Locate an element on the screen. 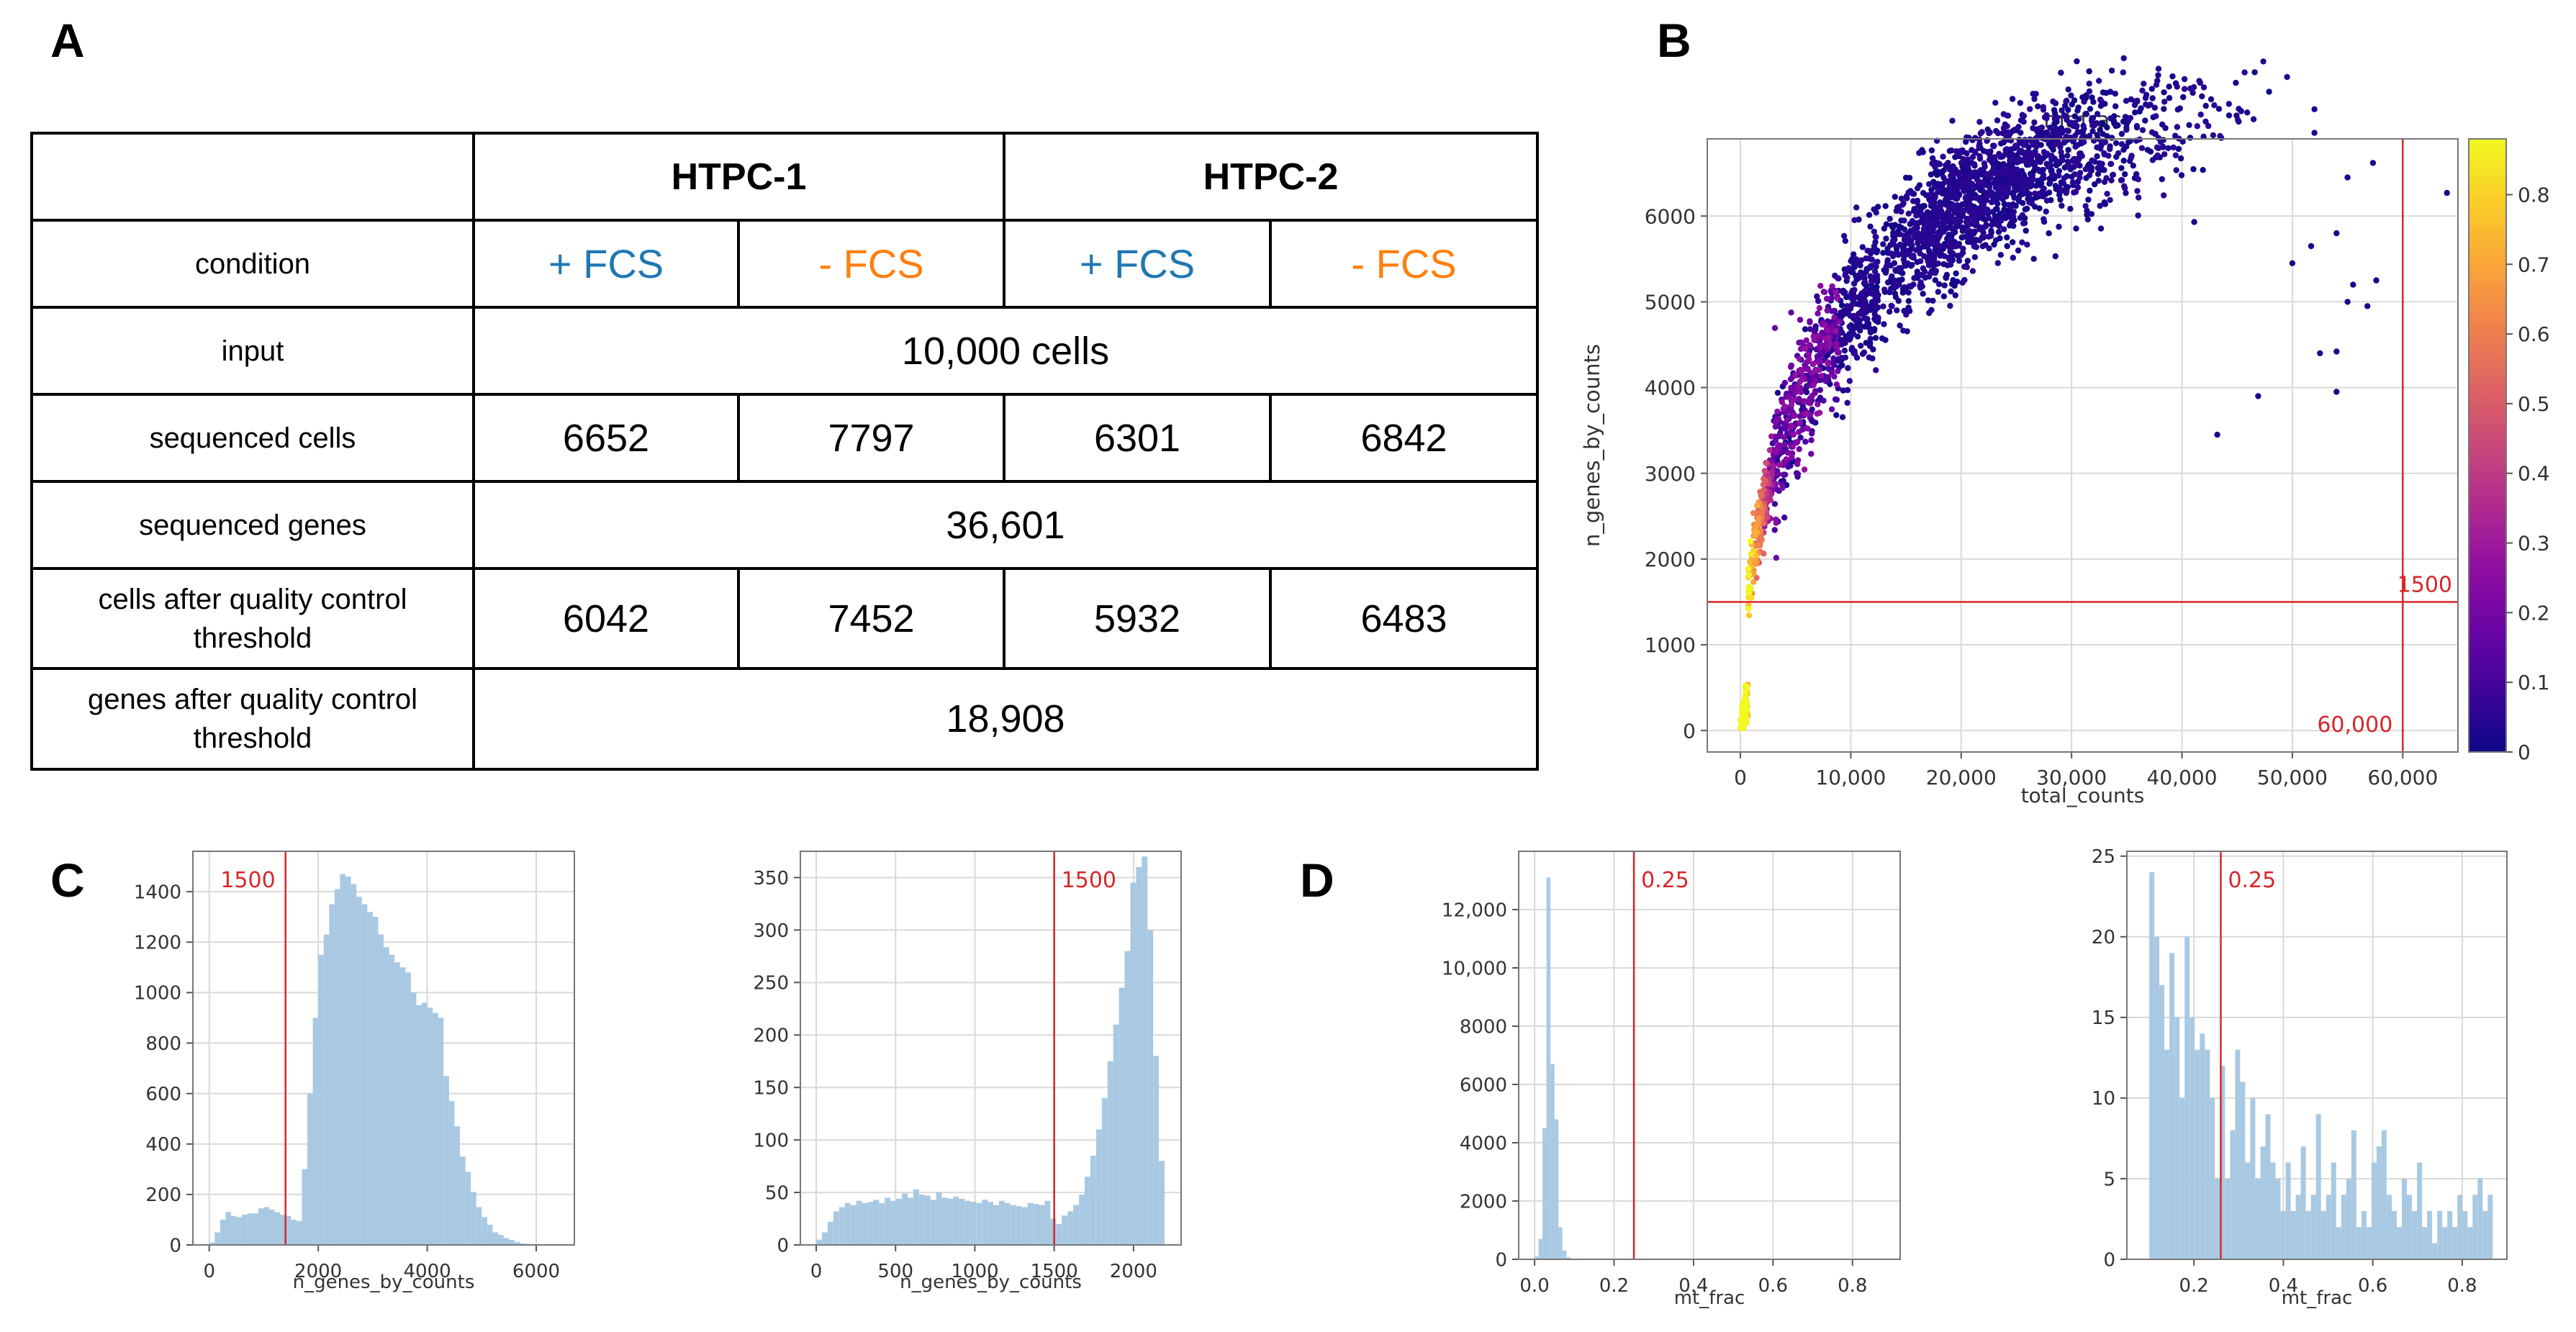 The image size is (2576, 1332). panel-label-a: A is located at coordinates (67, 40).